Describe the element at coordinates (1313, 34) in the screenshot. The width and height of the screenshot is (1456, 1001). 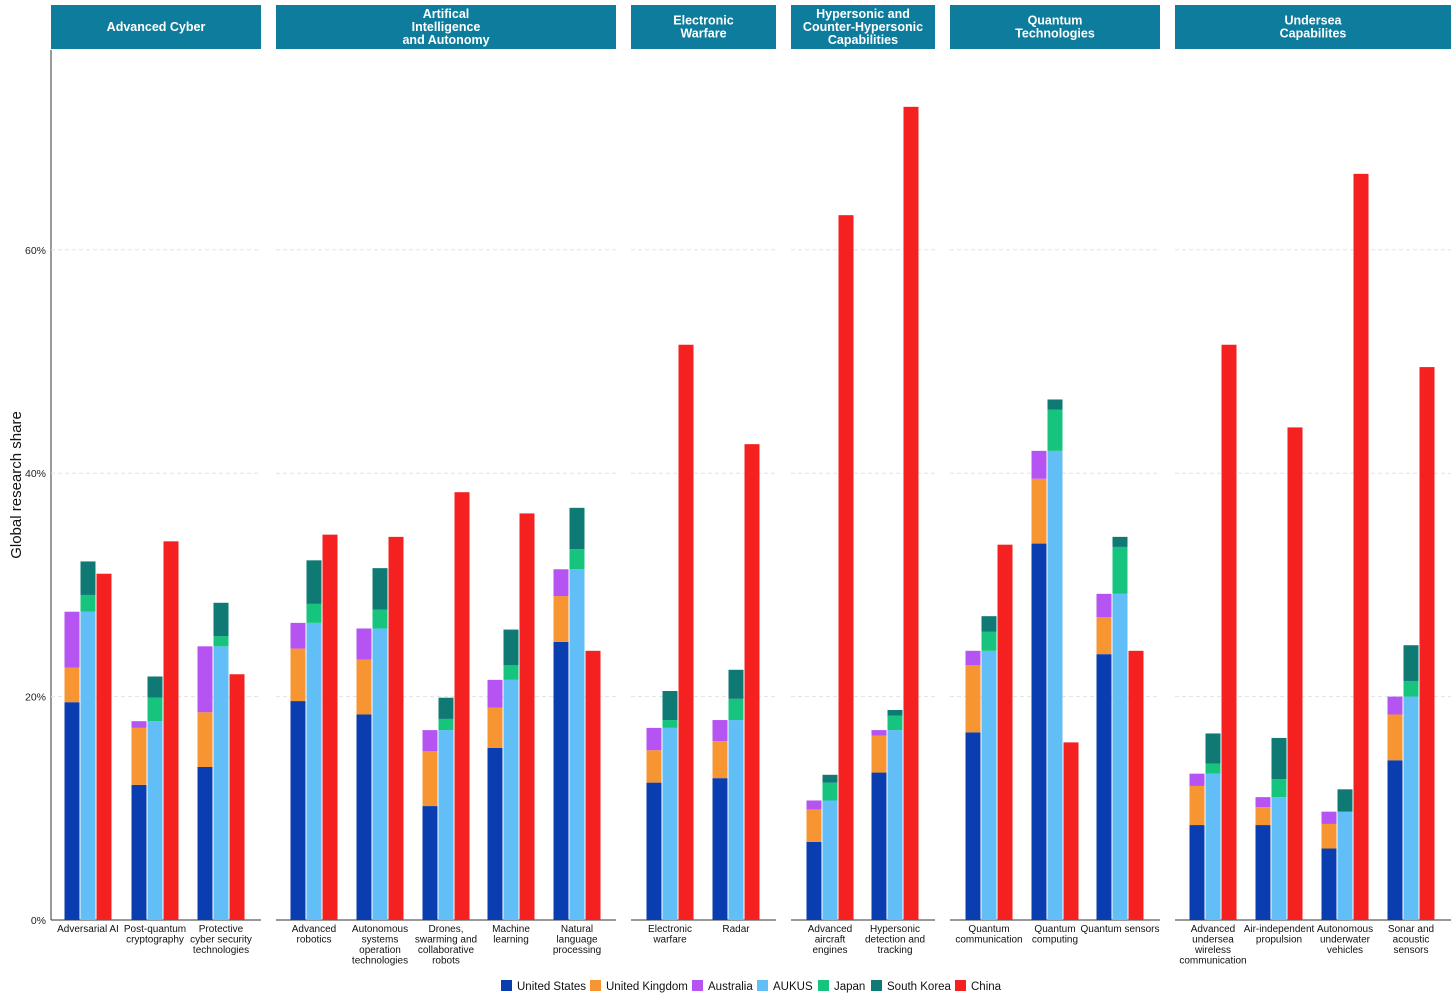
I see `facet-title: Capabilites` at that location.